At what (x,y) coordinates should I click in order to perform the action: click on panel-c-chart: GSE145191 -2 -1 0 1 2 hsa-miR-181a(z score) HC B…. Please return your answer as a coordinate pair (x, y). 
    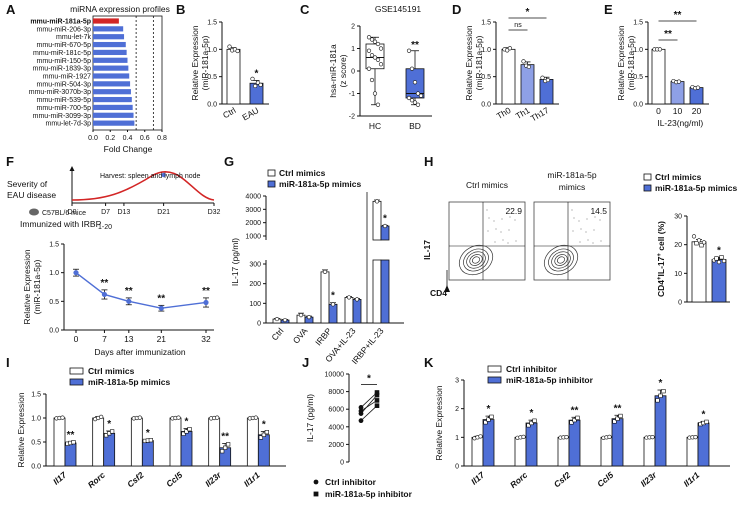
    Looking at the image, I should click on (380, 67).